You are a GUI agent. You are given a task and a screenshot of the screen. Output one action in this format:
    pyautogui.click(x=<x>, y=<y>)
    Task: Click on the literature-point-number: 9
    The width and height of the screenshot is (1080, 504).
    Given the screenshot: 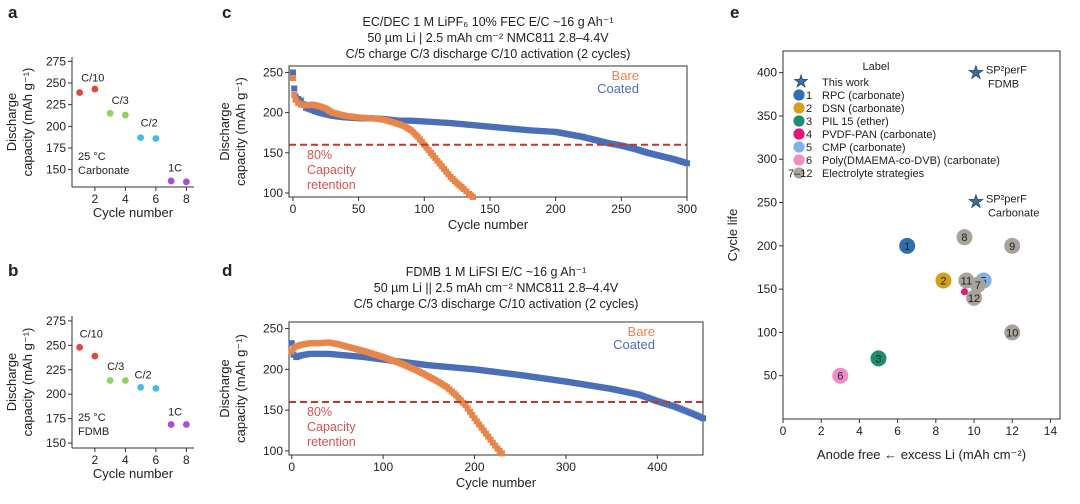 What is the action you would take?
    pyautogui.click(x=1012, y=247)
    